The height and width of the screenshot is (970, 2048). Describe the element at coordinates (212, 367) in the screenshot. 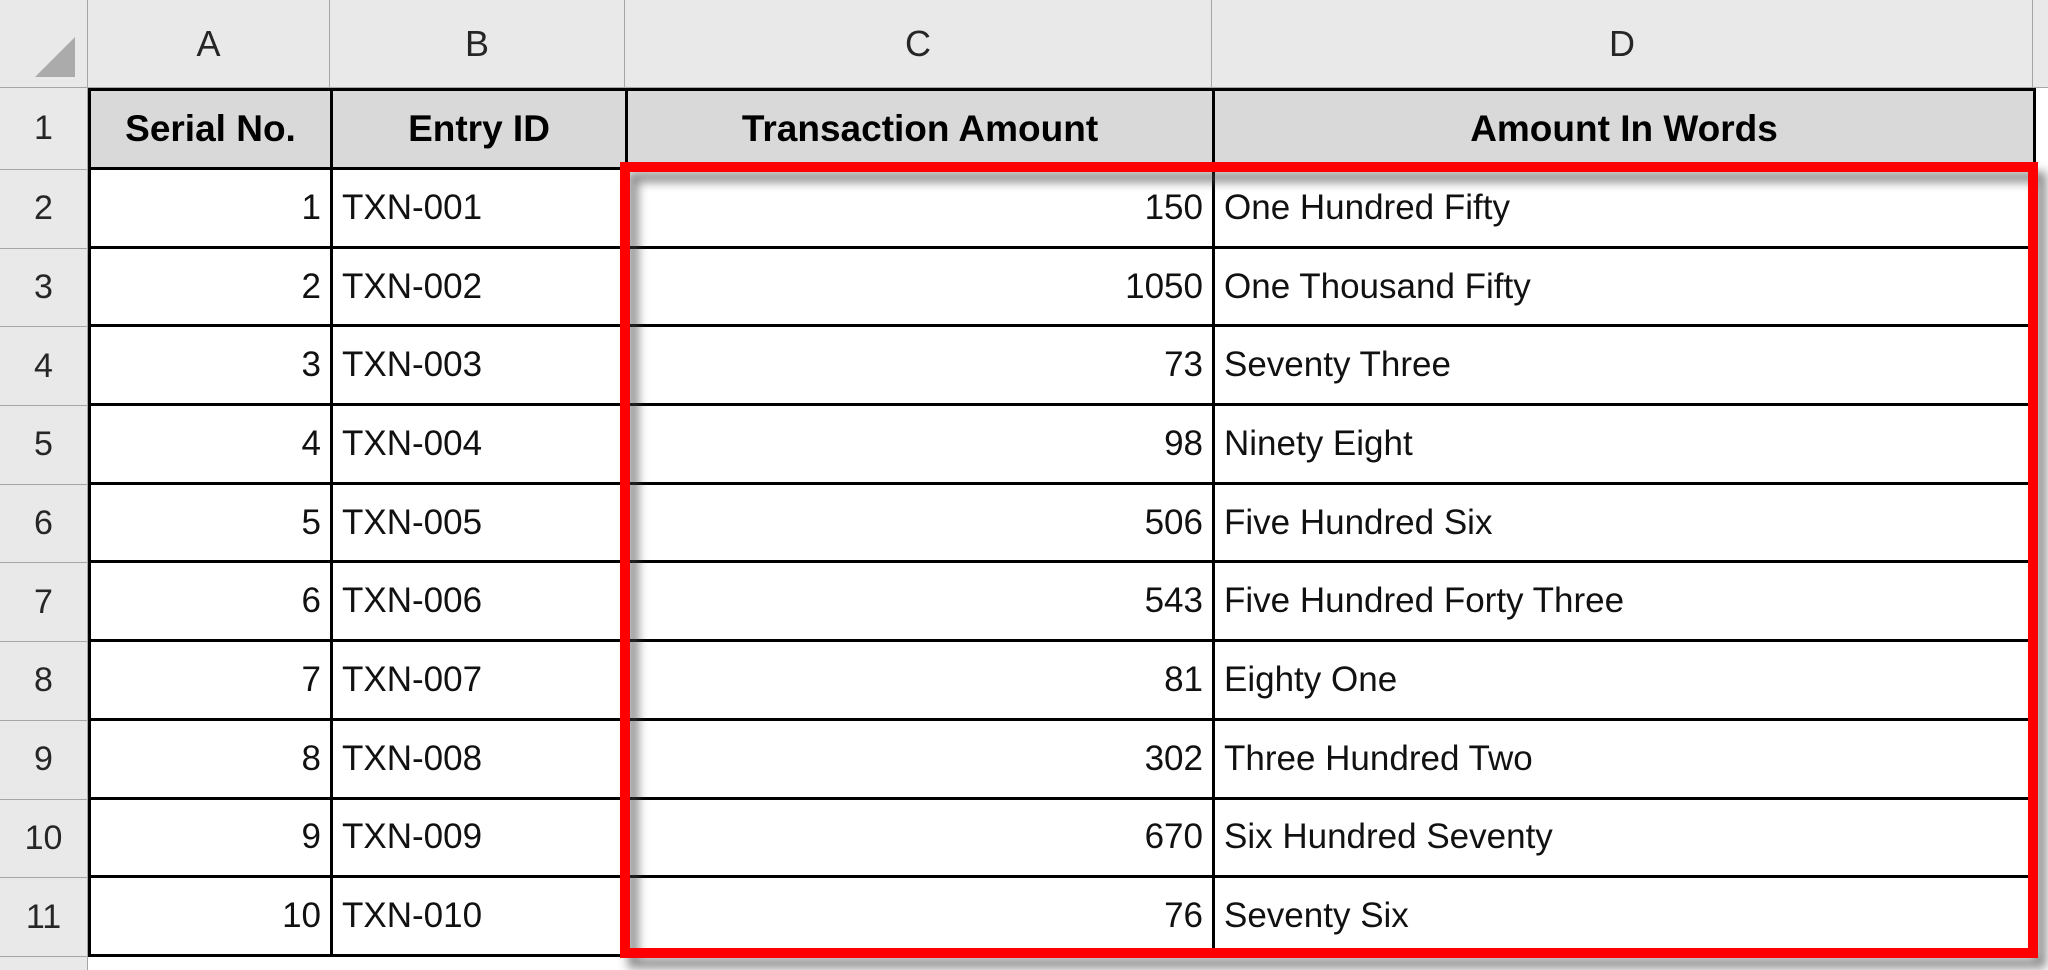

I see `cell-a4: 3` at that location.